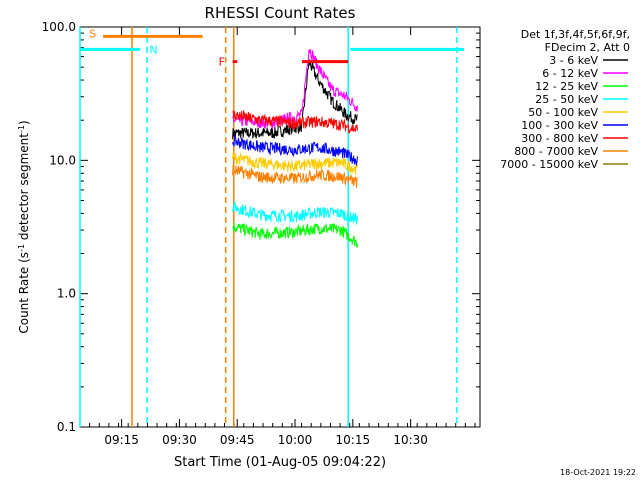 The image size is (640, 480). I want to click on chart-title: RHESSI Count Rates, so click(280, 13).